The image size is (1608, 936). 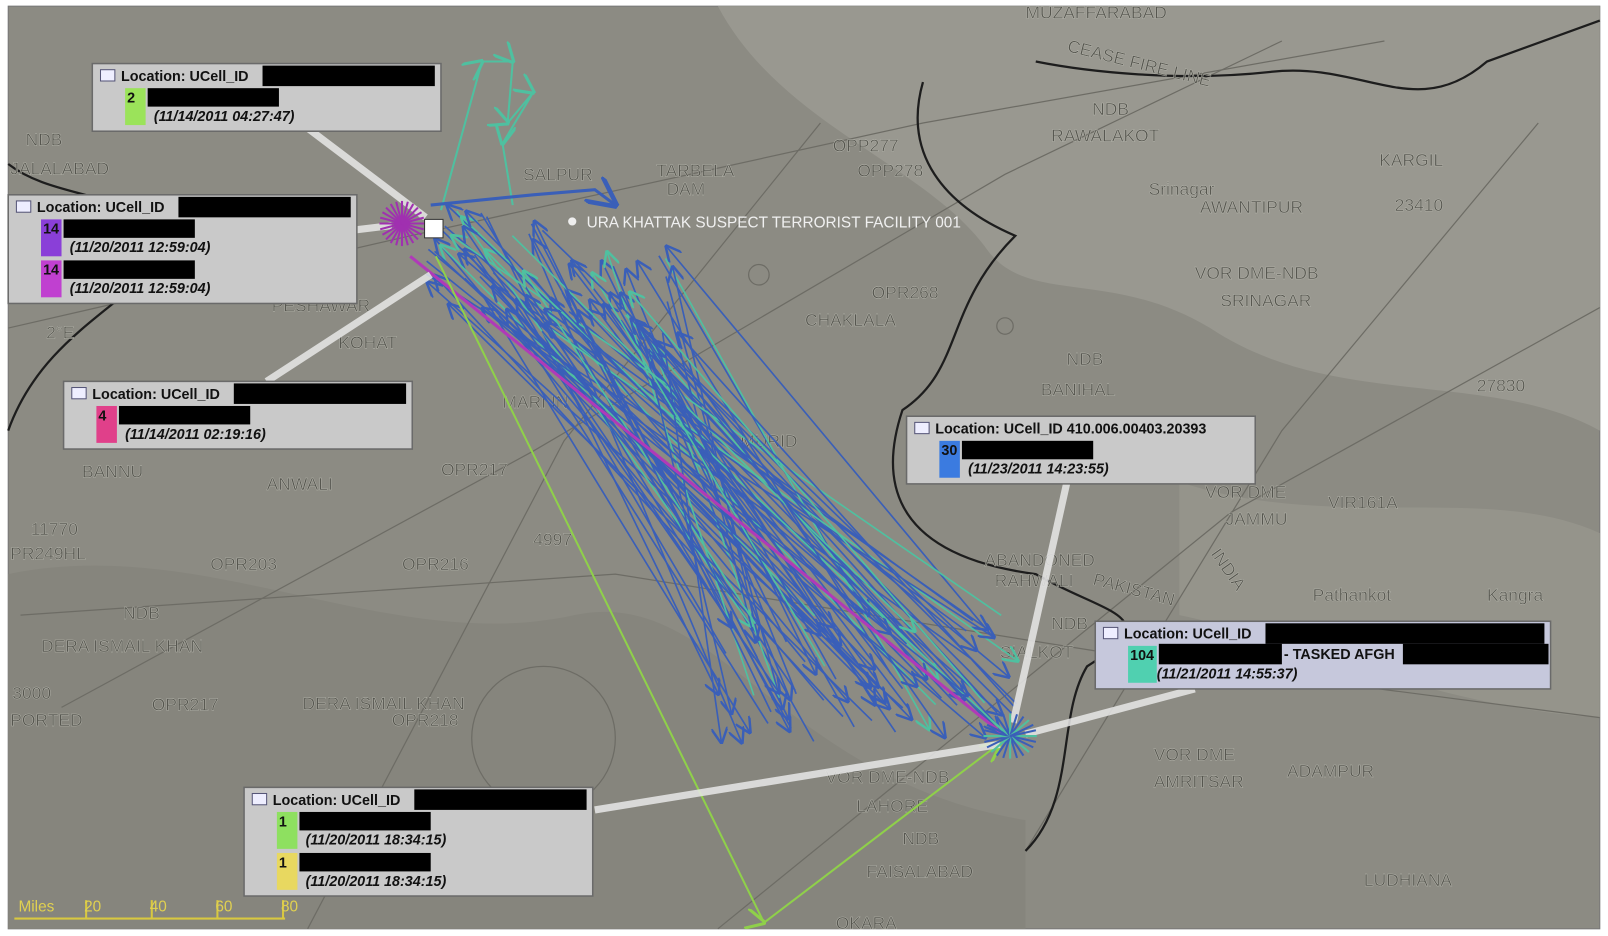 What do you see at coordinates (300, 484) in the screenshot?
I see `map-label: ANWALI` at bounding box center [300, 484].